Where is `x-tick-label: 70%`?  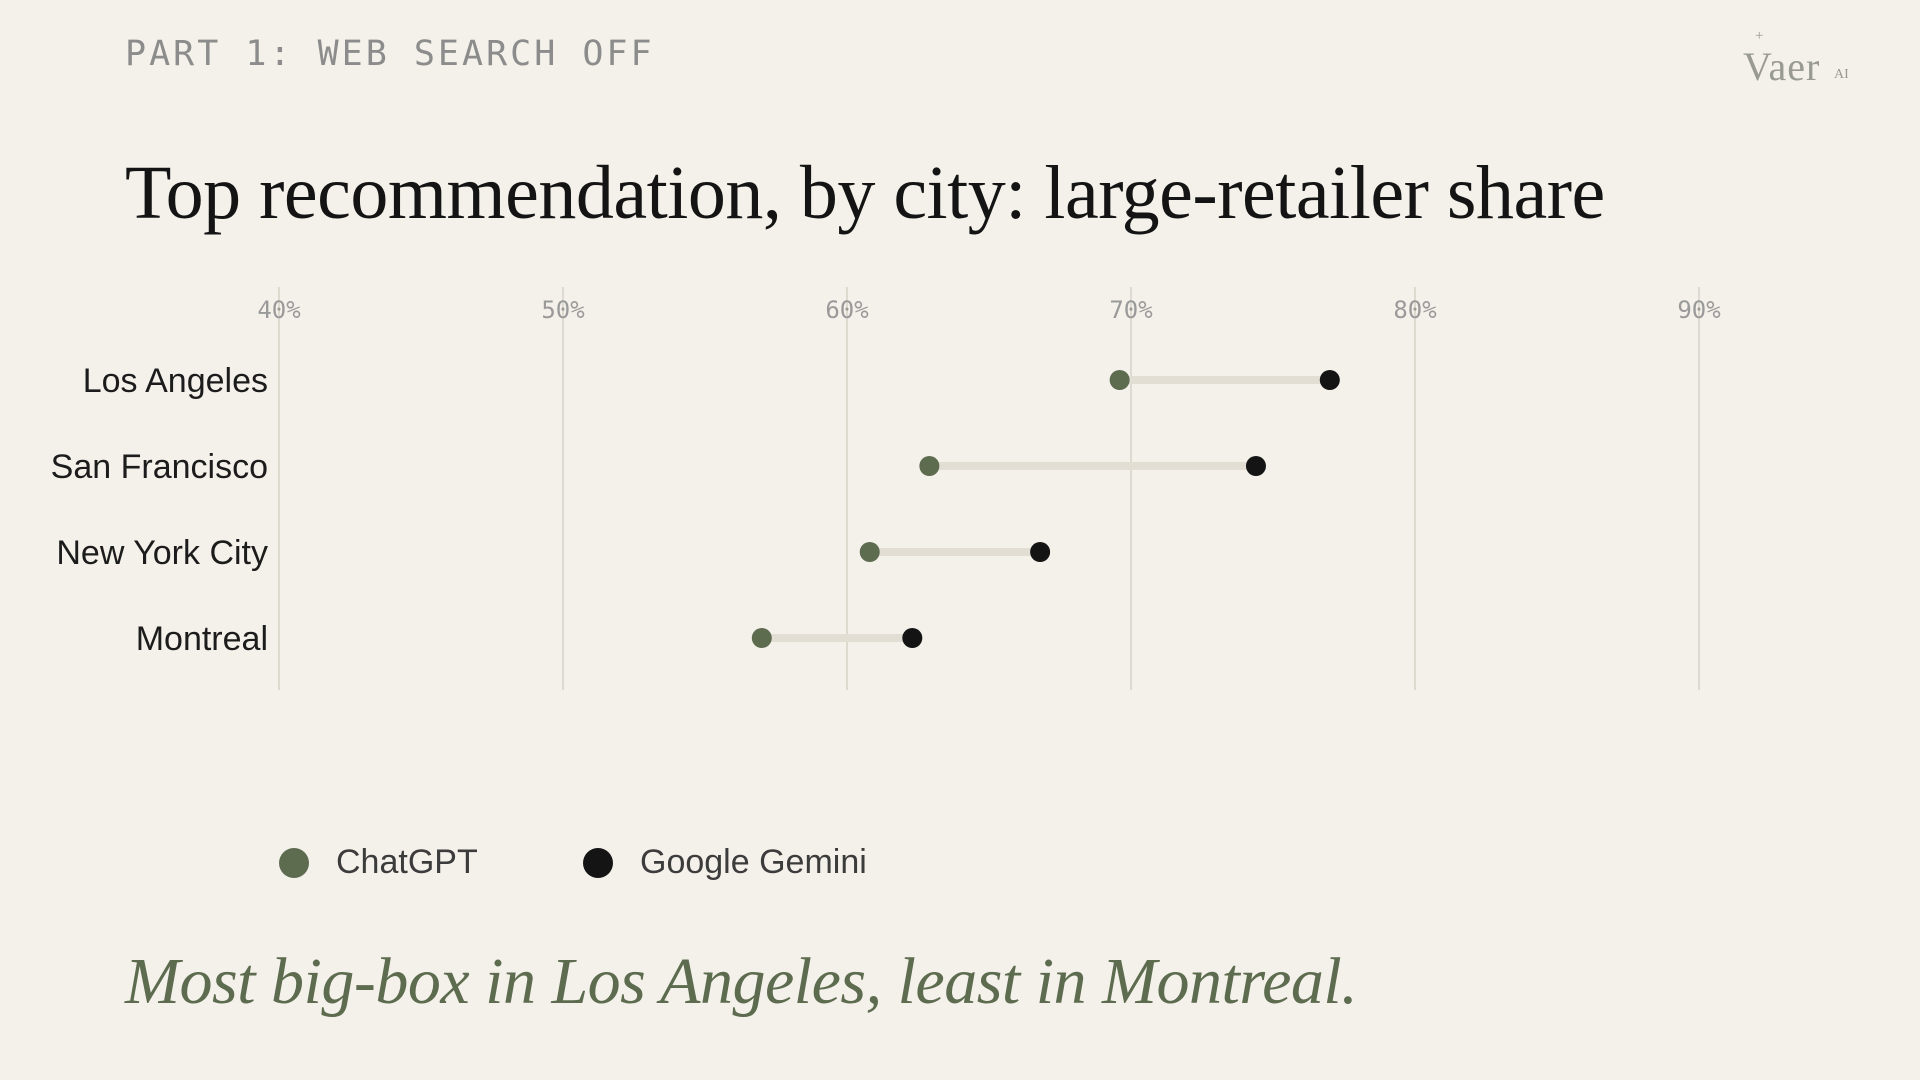
x-tick-label: 70% is located at coordinates (1131, 310).